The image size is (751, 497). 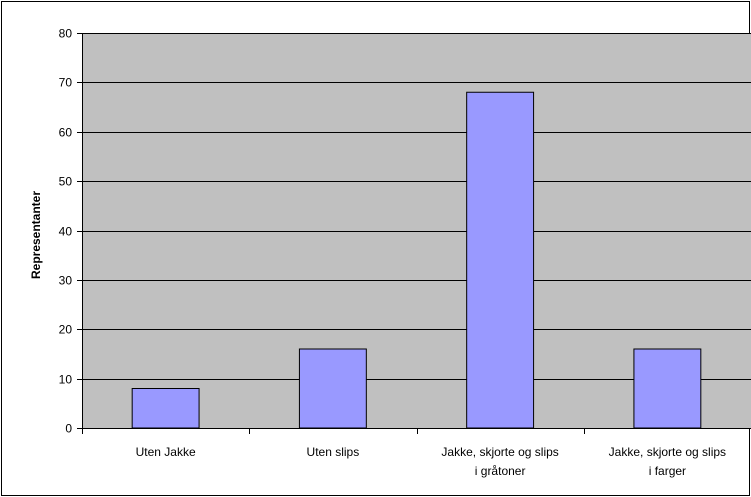 I want to click on y-tick-label: 0, so click(x=68, y=429).